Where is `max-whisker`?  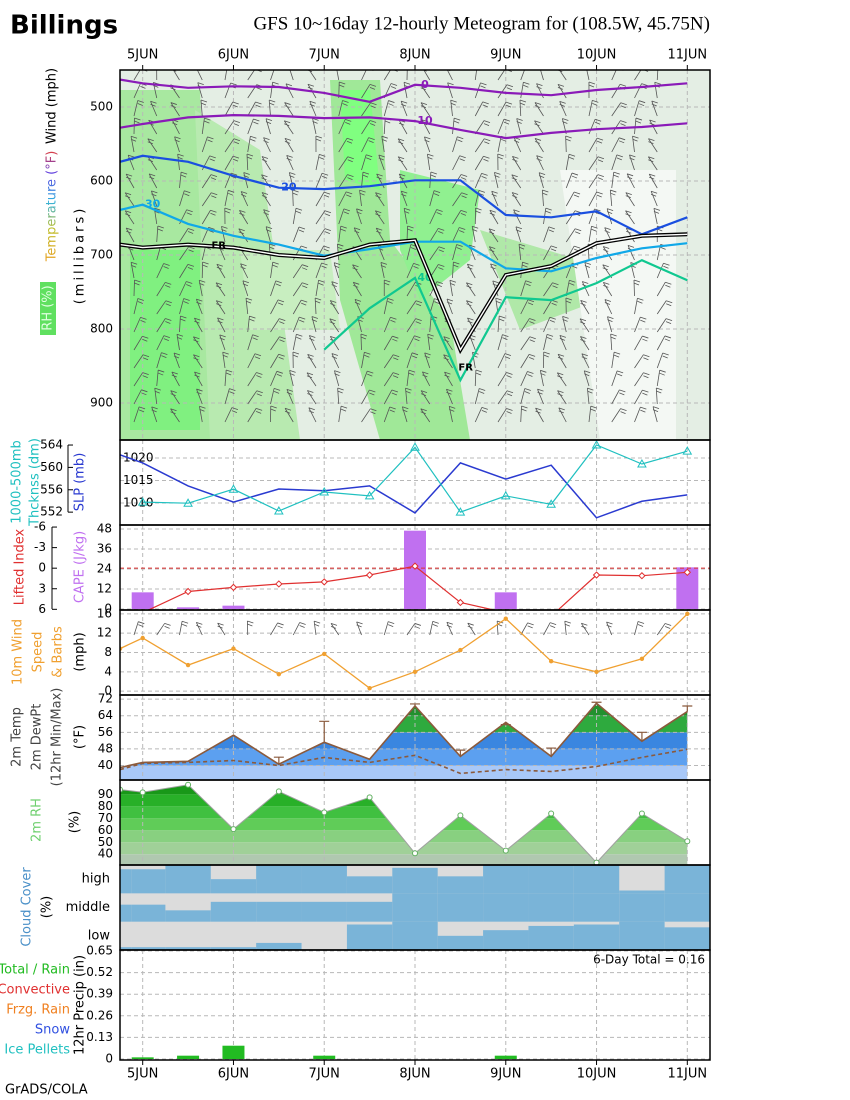
max-whisker is located at coordinates (324, 731).